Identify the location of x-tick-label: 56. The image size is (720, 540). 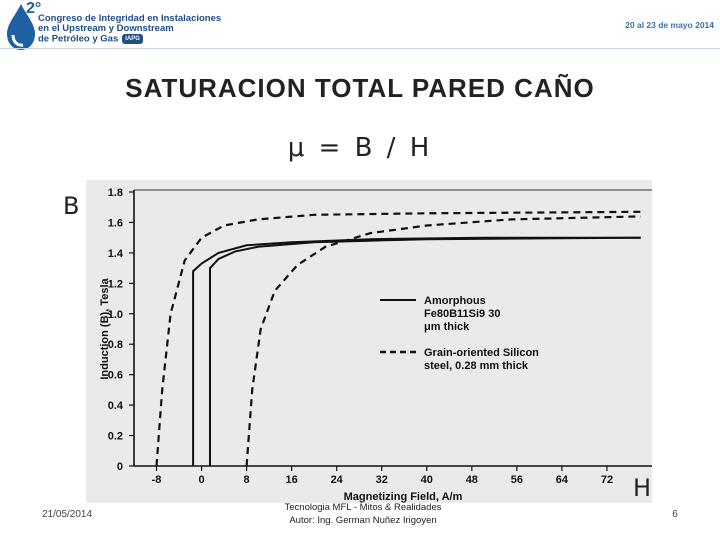
(517, 480).